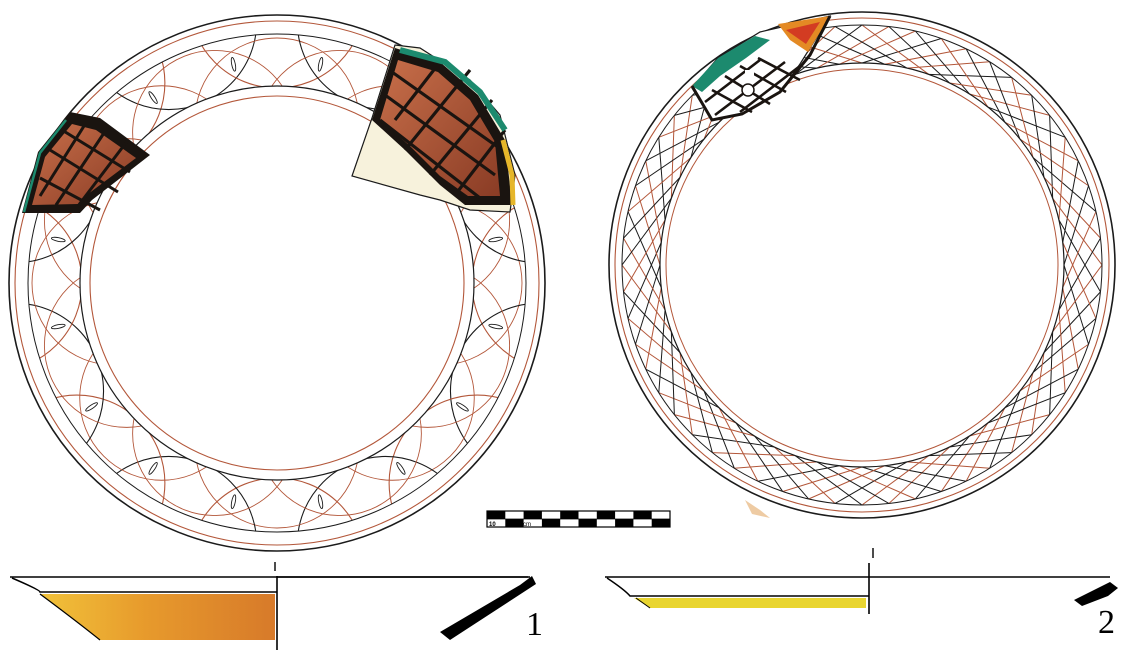 The image size is (1131, 650). What do you see at coordinates (761, 68) in the screenshot?
I see `plate-2-fragment` at bounding box center [761, 68].